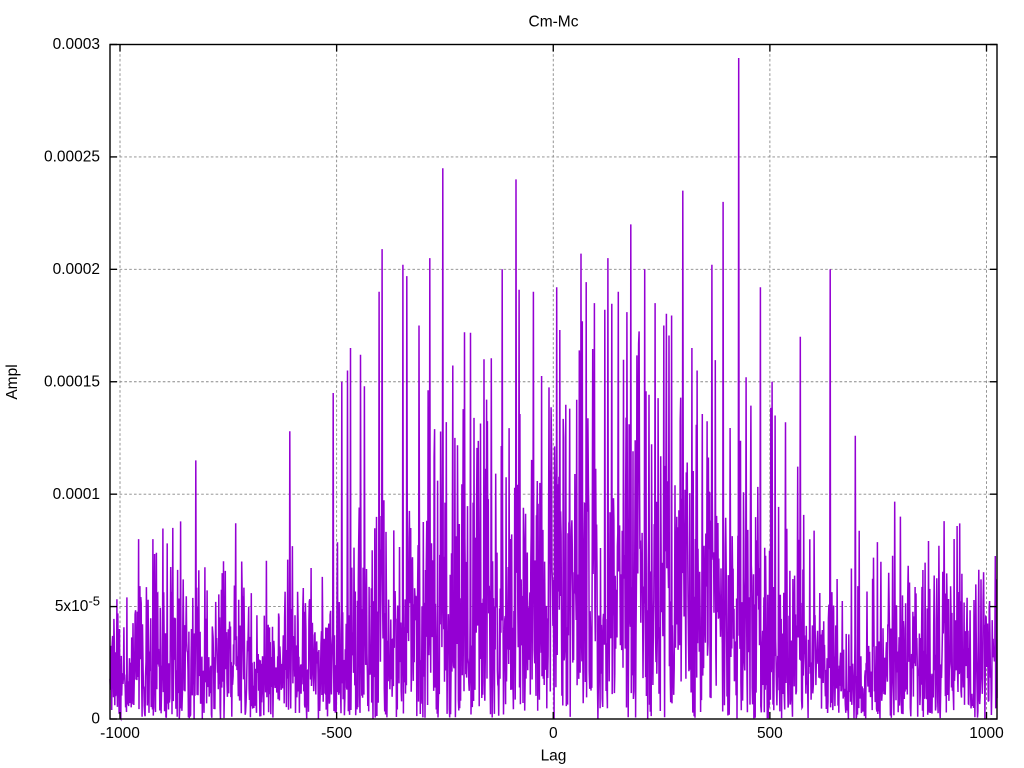 This screenshot has width=1024, height=768. What do you see at coordinates (120, 733) in the screenshot?
I see `svg-text: -1000` at bounding box center [120, 733].